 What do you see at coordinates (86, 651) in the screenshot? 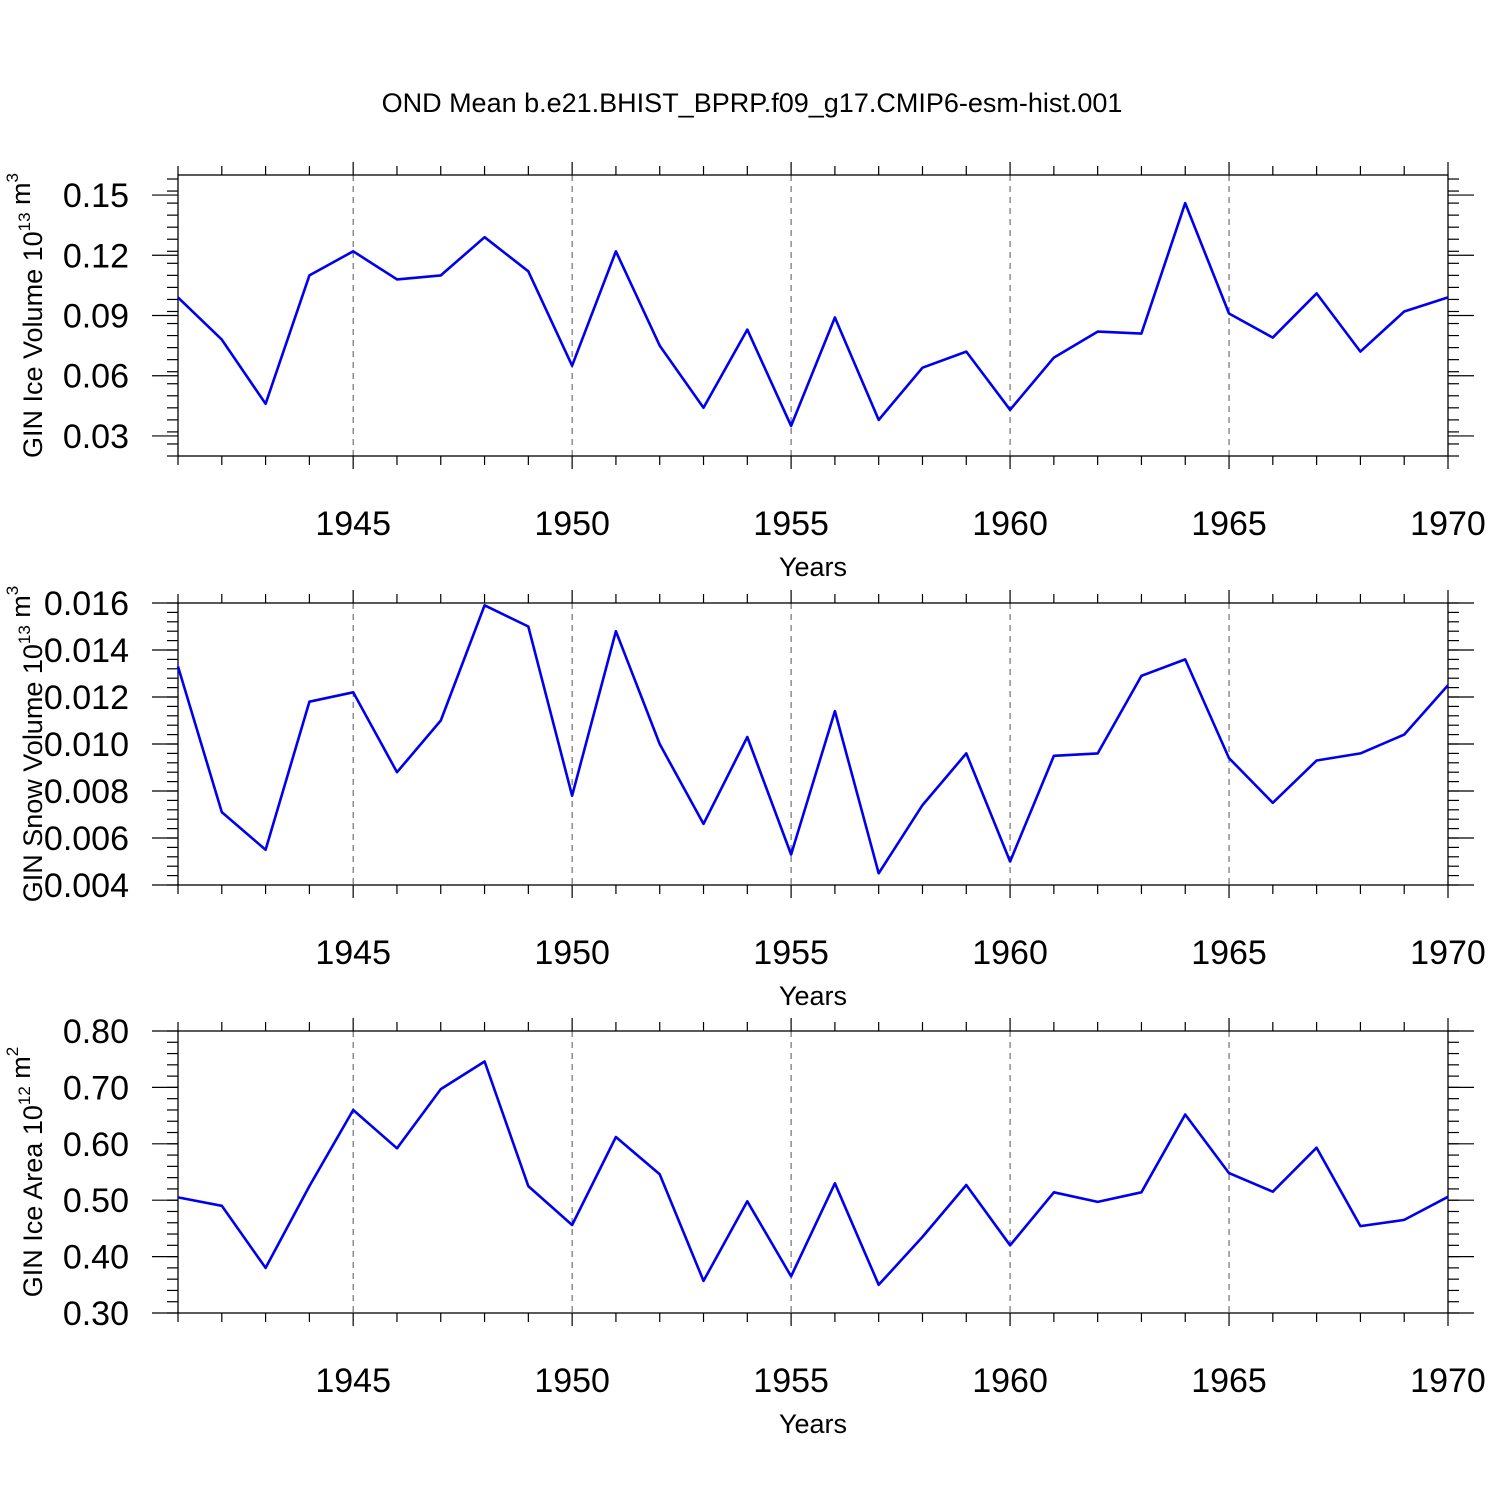
I see `y-tick-label: 0.014` at bounding box center [86, 651].